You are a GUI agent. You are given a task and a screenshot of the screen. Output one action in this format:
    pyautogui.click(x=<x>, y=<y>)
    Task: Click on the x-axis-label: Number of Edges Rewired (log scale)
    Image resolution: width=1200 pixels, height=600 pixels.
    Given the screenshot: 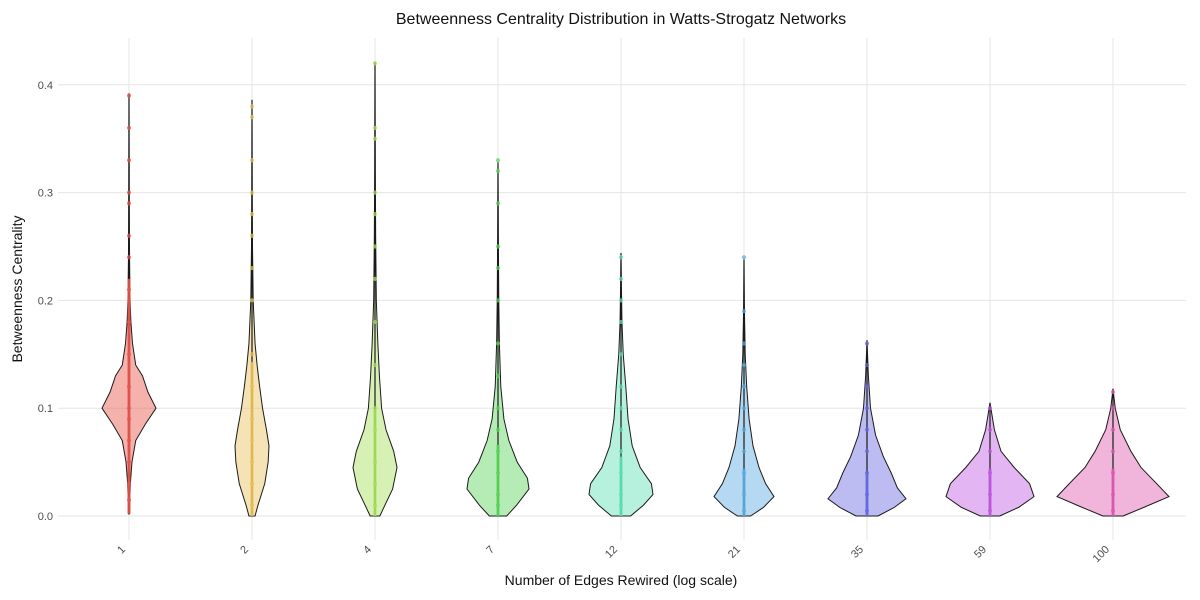 What is the action you would take?
    pyautogui.click(x=621, y=580)
    